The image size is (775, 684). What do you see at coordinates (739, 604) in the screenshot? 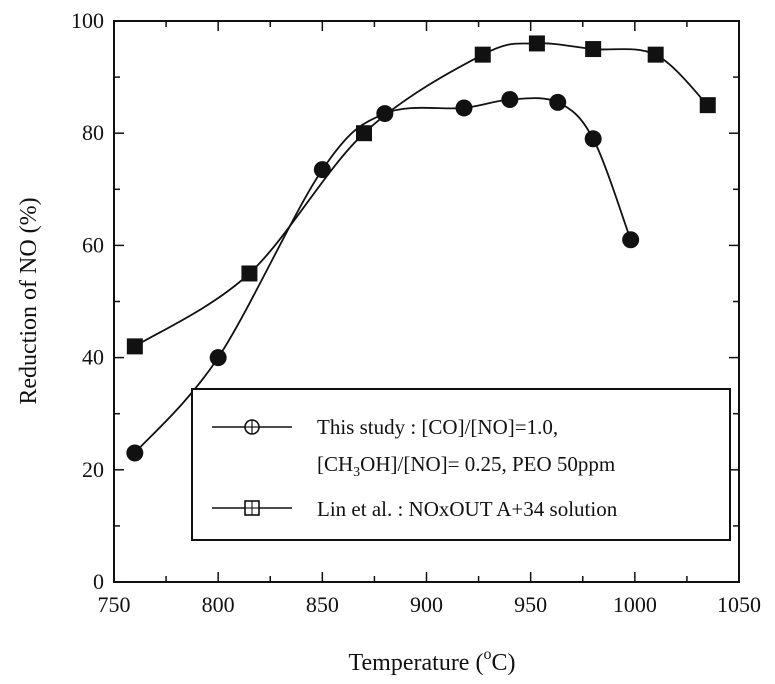
I see `x-tick-label: 1050` at bounding box center [739, 604].